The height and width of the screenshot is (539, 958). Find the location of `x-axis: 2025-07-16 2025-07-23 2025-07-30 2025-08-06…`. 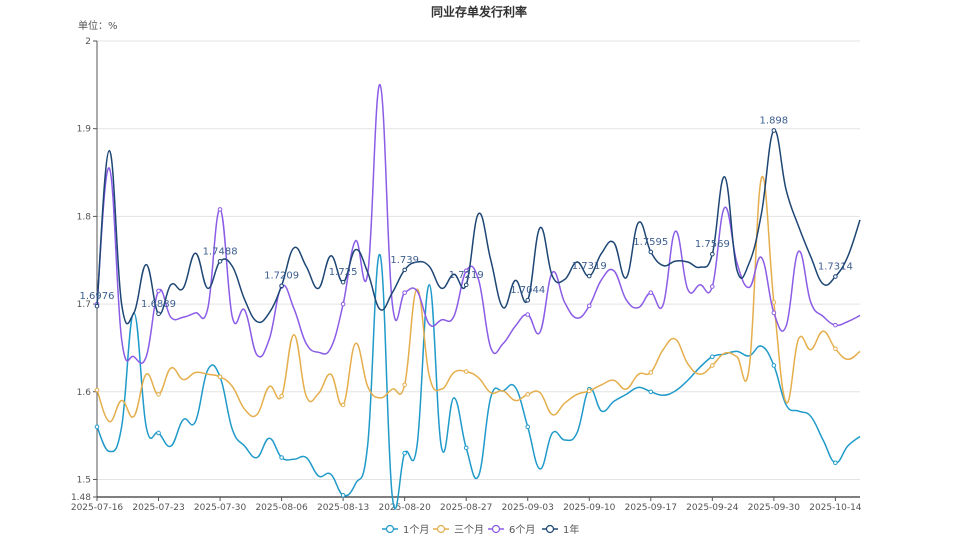

x-axis: 2025-07-16 2025-07-23 2025-07-30 2025-08-06… is located at coordinates (466, 504).